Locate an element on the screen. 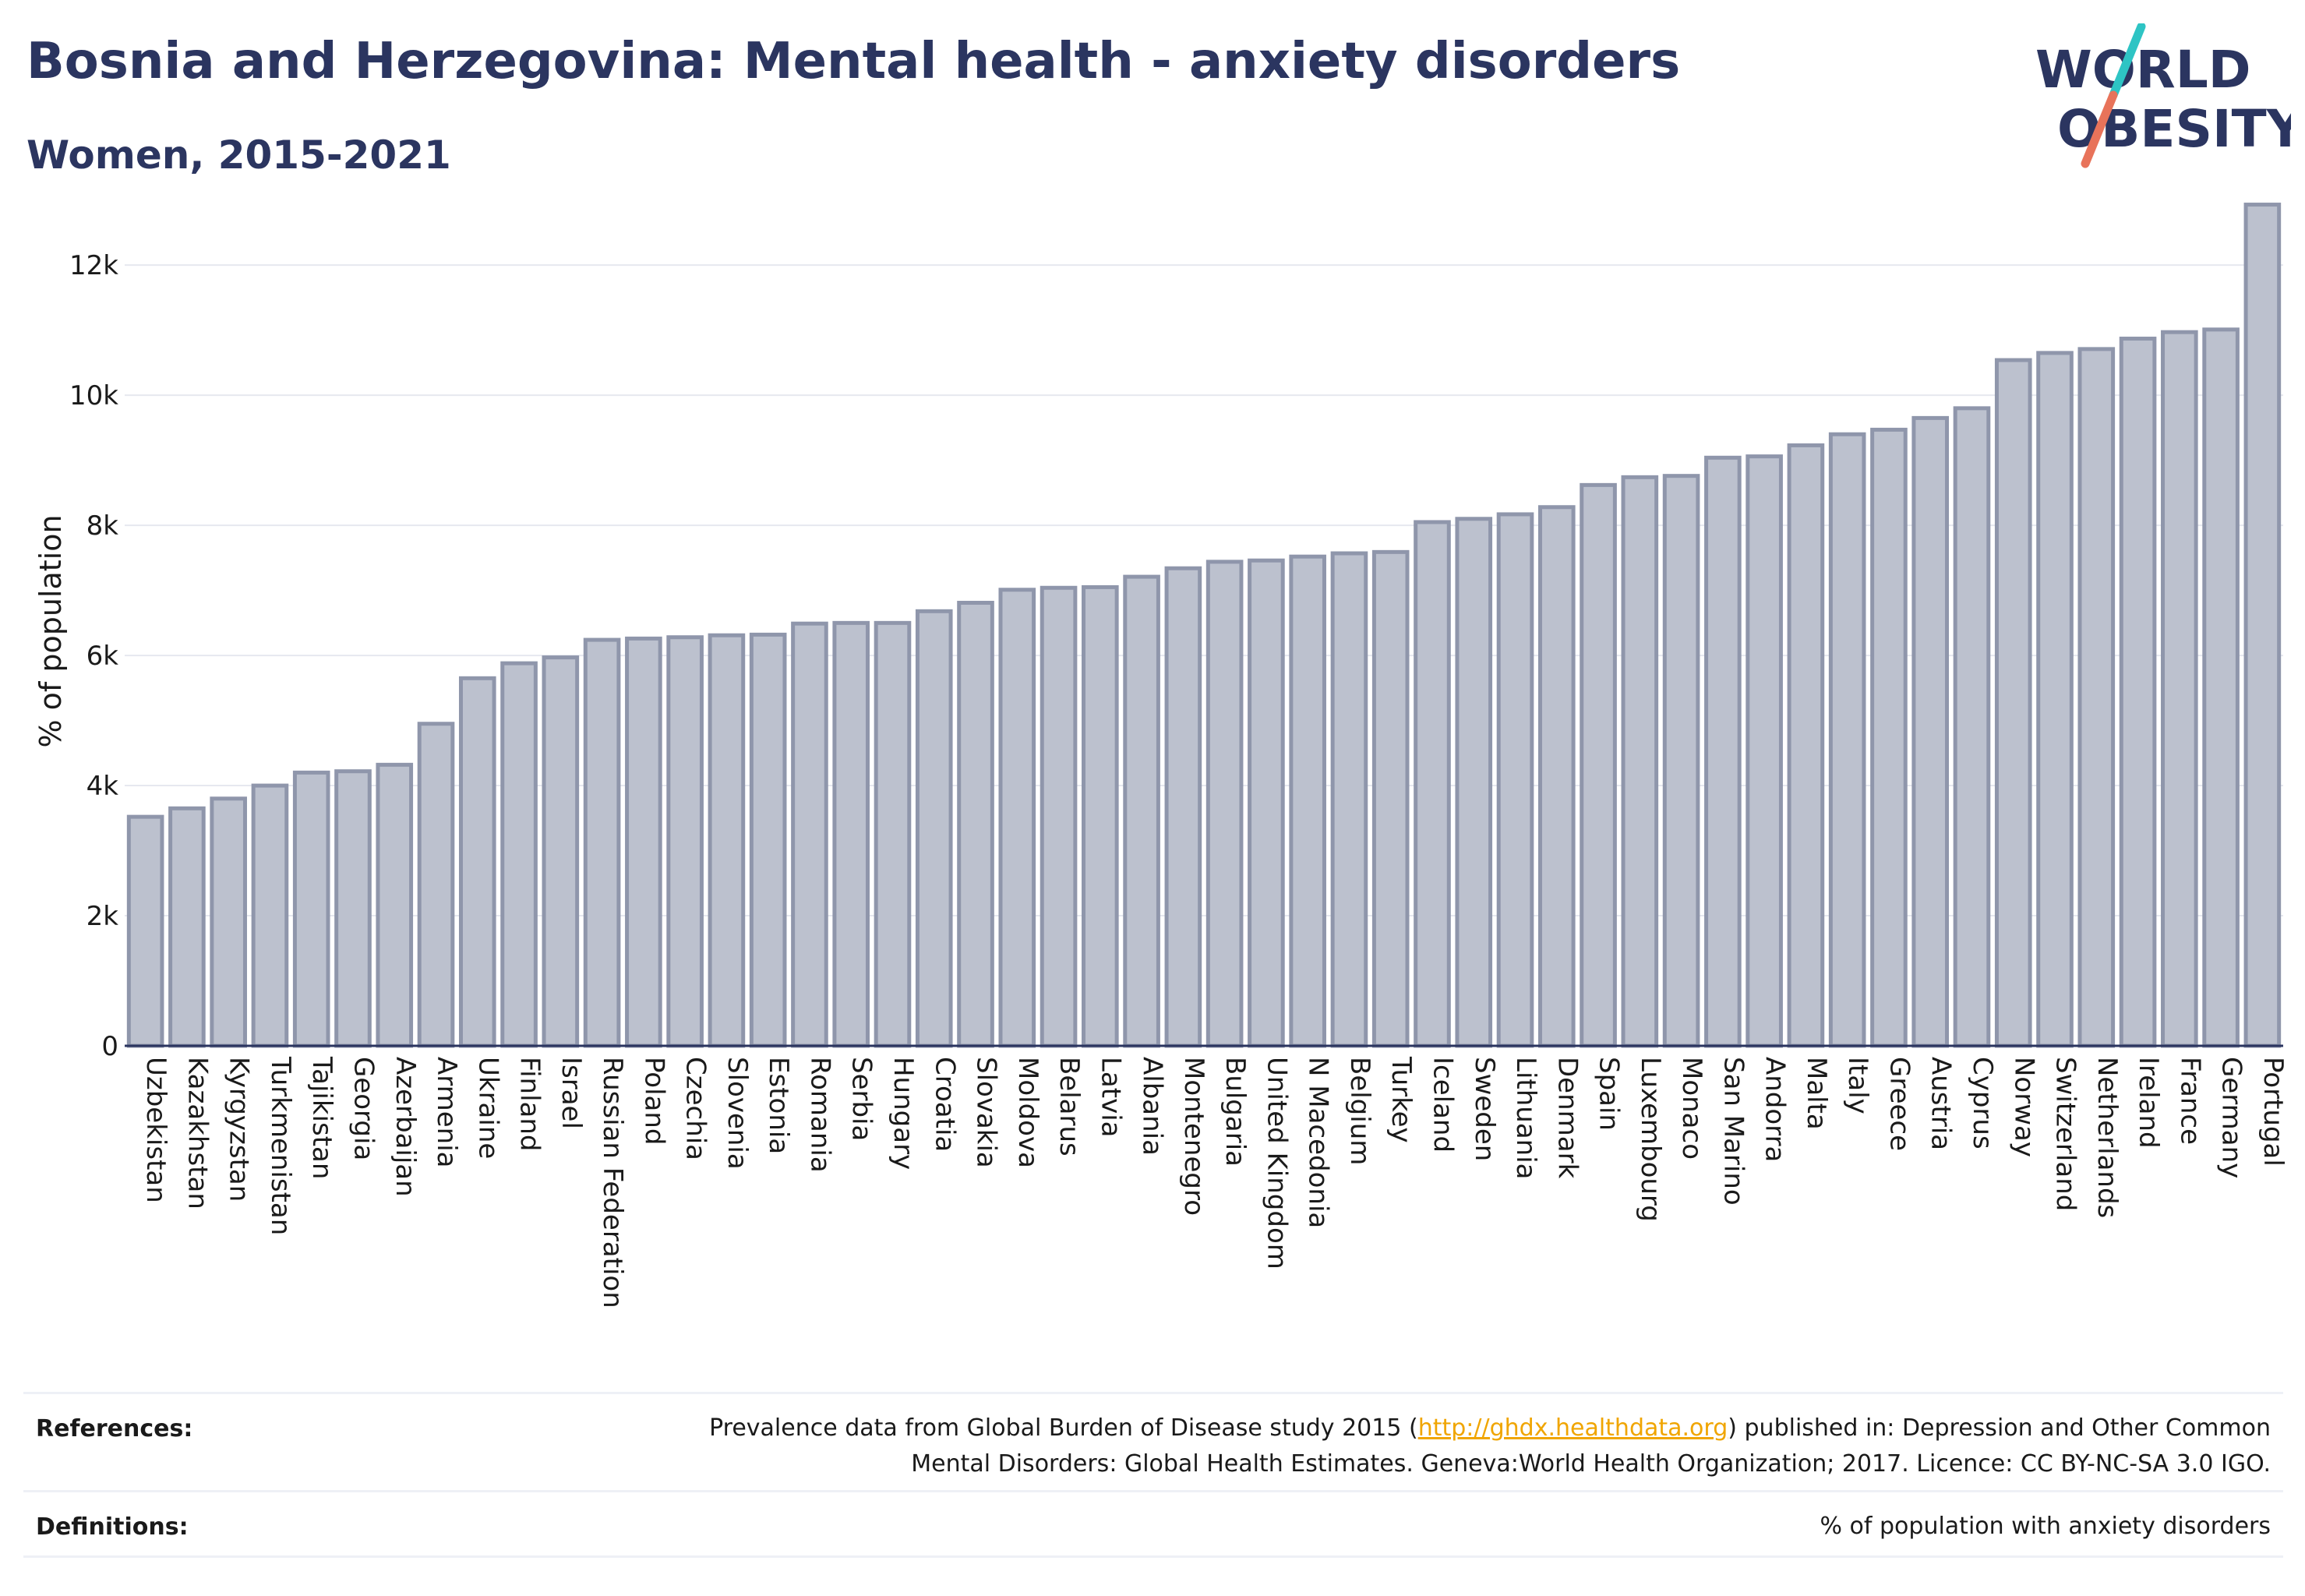  x-tick-label: Armenia is located at coordinates (446, 1112).